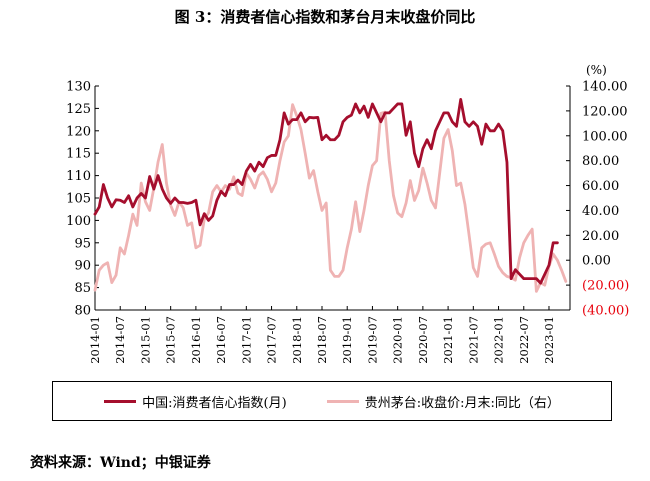 The width and height of the screenshot is (650, 481). What do you see at coordinates (78, 221) in the screenshot?
I see `left-axis-tick-label: 100` at bounding box center [78, 221].